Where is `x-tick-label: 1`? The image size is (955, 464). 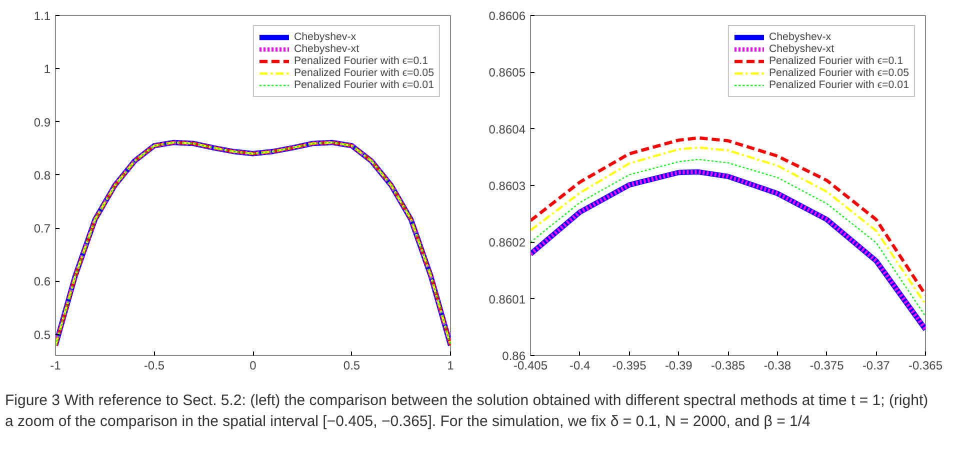
x-tick-label: 1 is located at coordinates (450, 365).